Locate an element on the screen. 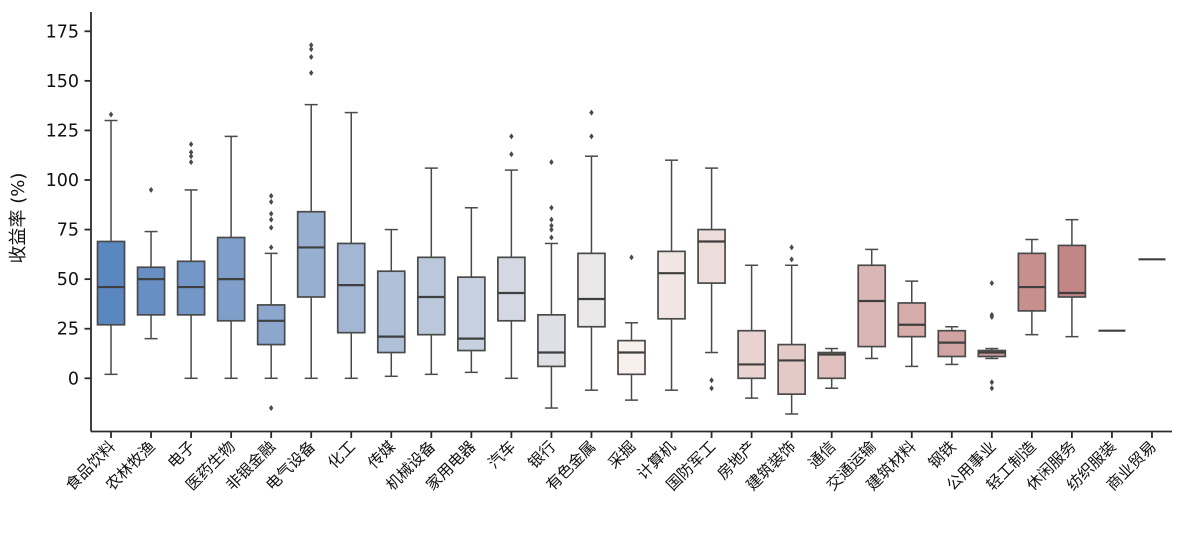  x-tick-label: 电子 is located at coordinates (181, 455).